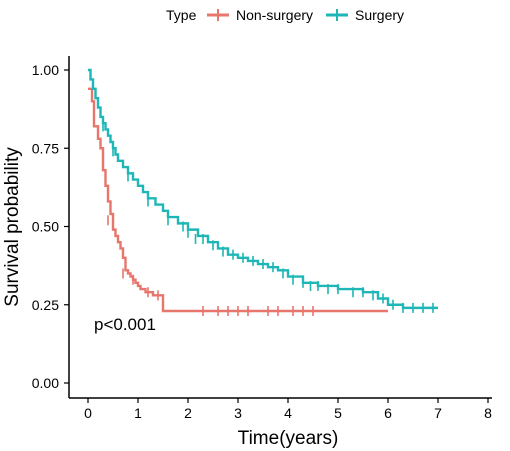 The width and height of the screenshot is (510, 451). I want to click on x-axis-title: Time(years), so click(288, 438).